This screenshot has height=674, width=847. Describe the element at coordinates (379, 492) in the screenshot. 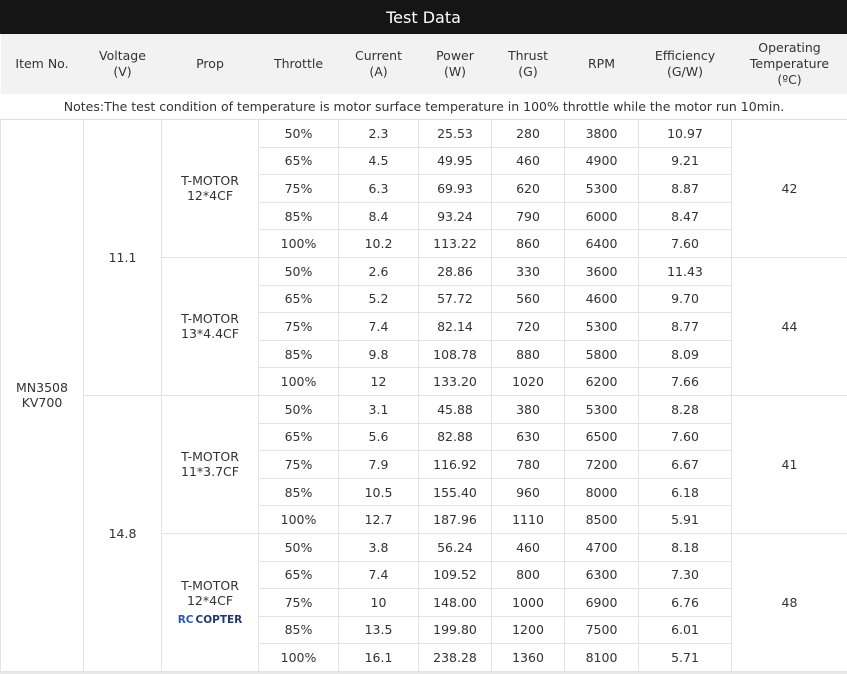

I see `current-cell: 10.5` at that location.